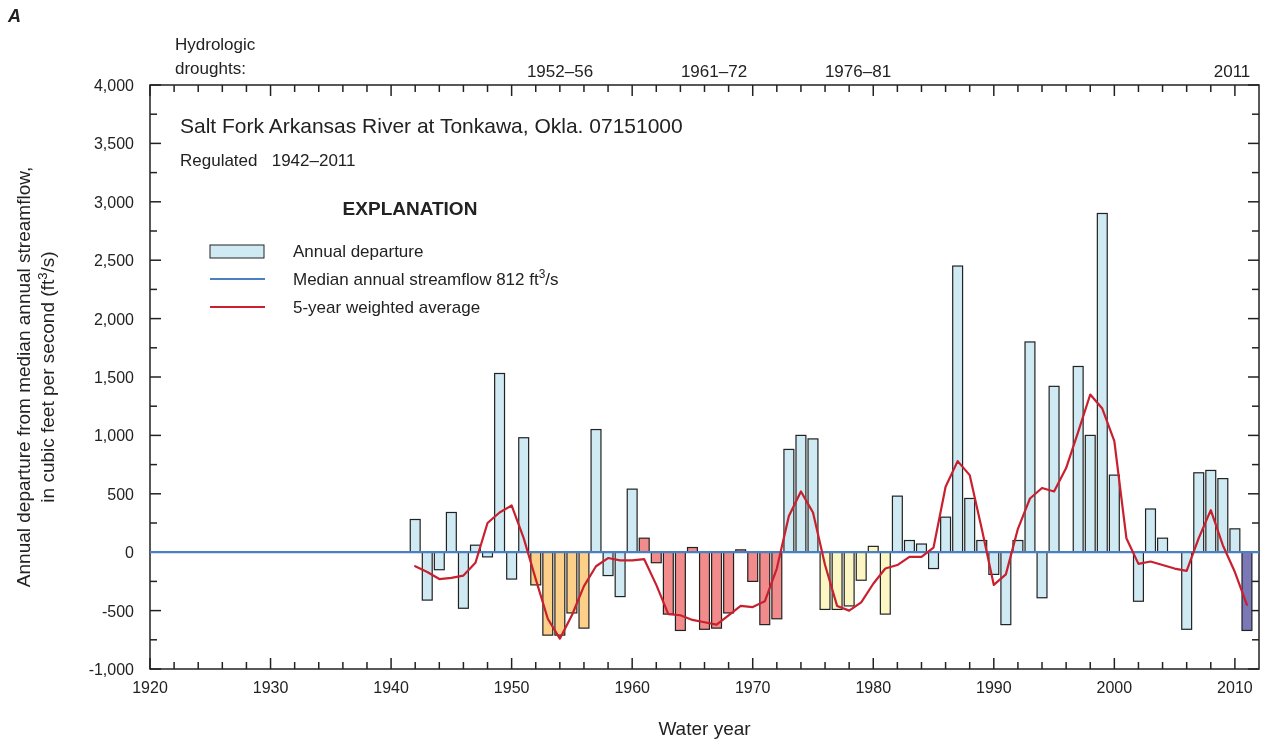 The image size is (1265, 744). I want to click on y-tick-label: 2,000, so click(114, 319).